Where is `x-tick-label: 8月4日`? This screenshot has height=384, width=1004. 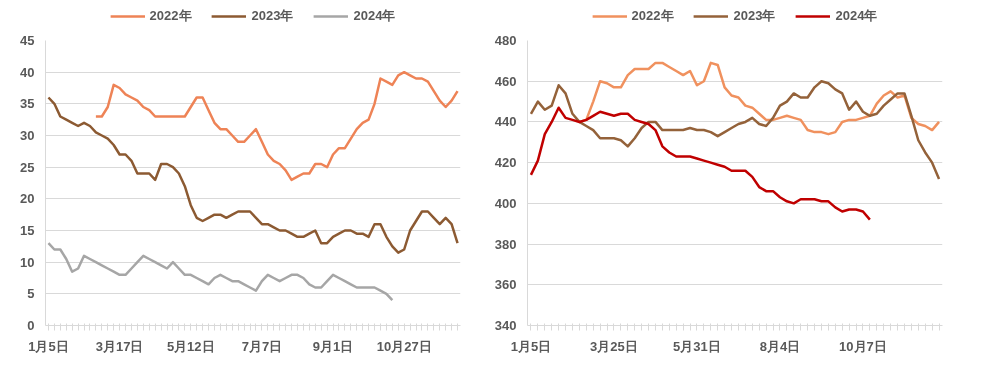
x-tick-label: 8月4日 is located at coordinates (780, 346).